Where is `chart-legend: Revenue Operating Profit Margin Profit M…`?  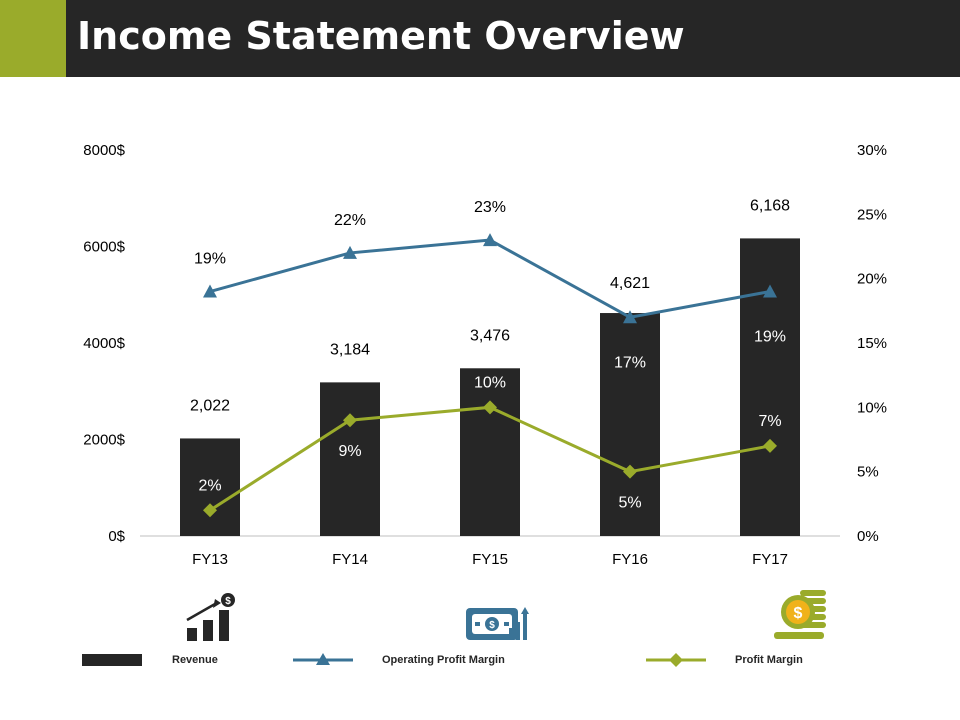 chart-legend: Revenue Operating Profit Margin Profit M… is located at coordinates (480, 660).